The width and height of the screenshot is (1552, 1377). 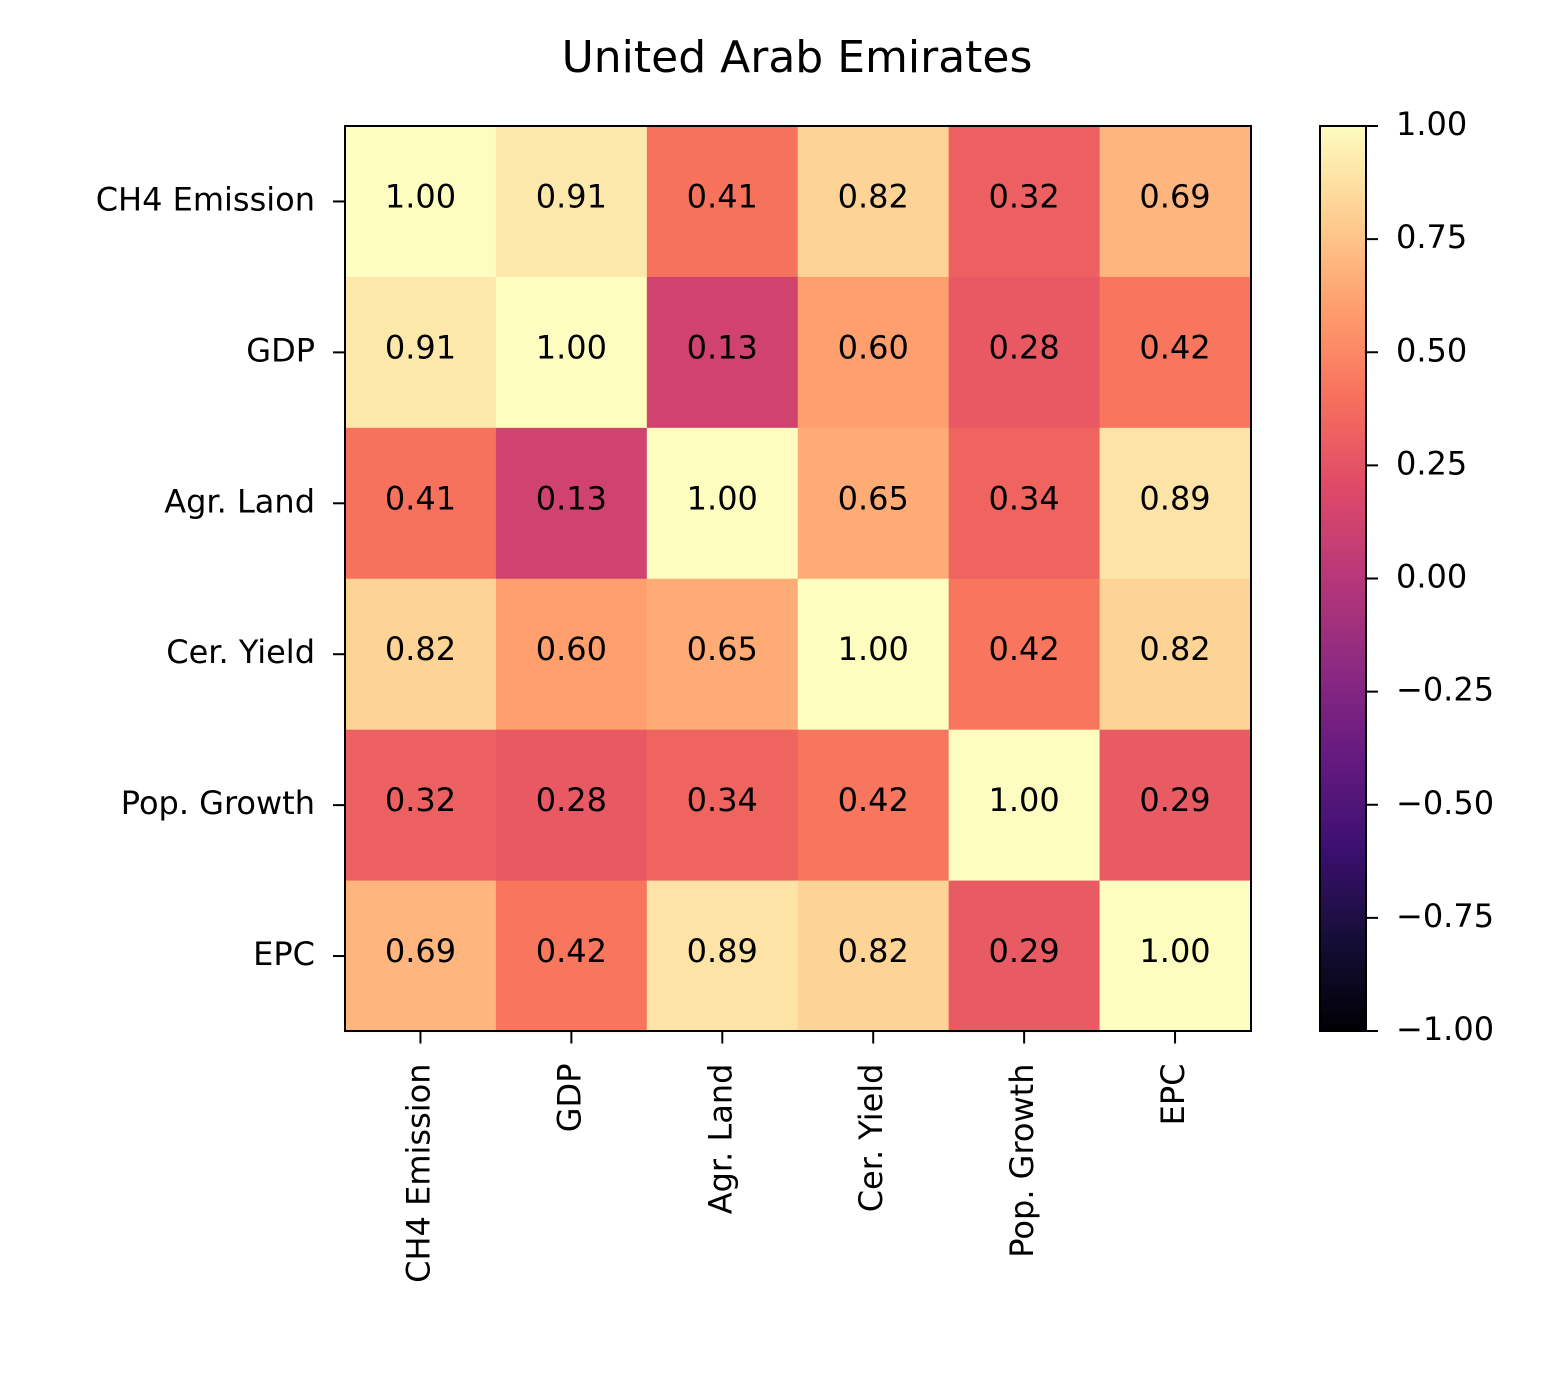 What do you see at coordinates (1024, 196) in the screenshot?
I see `cell-value-label: 0.32` at bounding box center [1024, 196].